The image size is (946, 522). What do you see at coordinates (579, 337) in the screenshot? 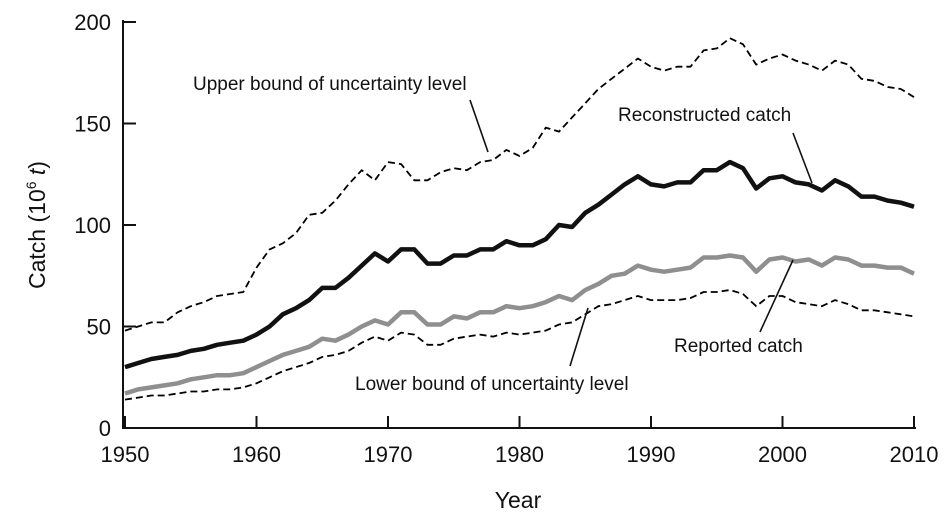
I see `leader-line-lower` at bounding box center [579, 337].